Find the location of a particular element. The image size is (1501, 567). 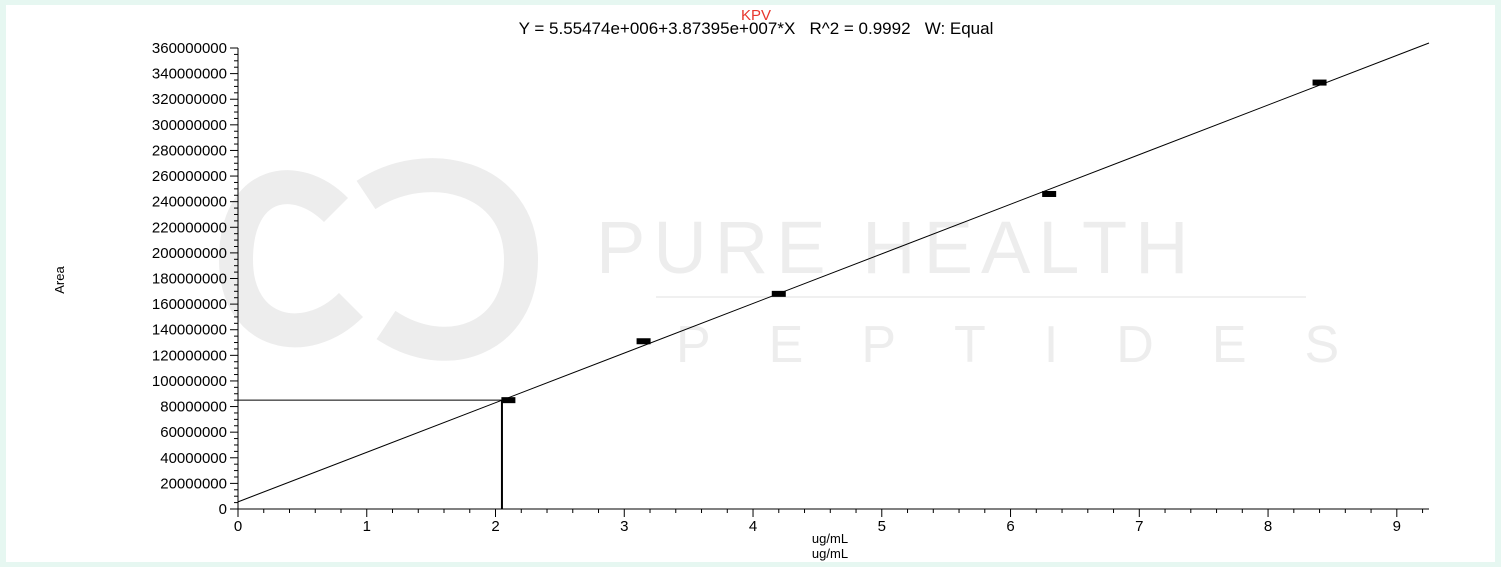

y-tick-label: 120000000 is located at coordinates (189, 355).